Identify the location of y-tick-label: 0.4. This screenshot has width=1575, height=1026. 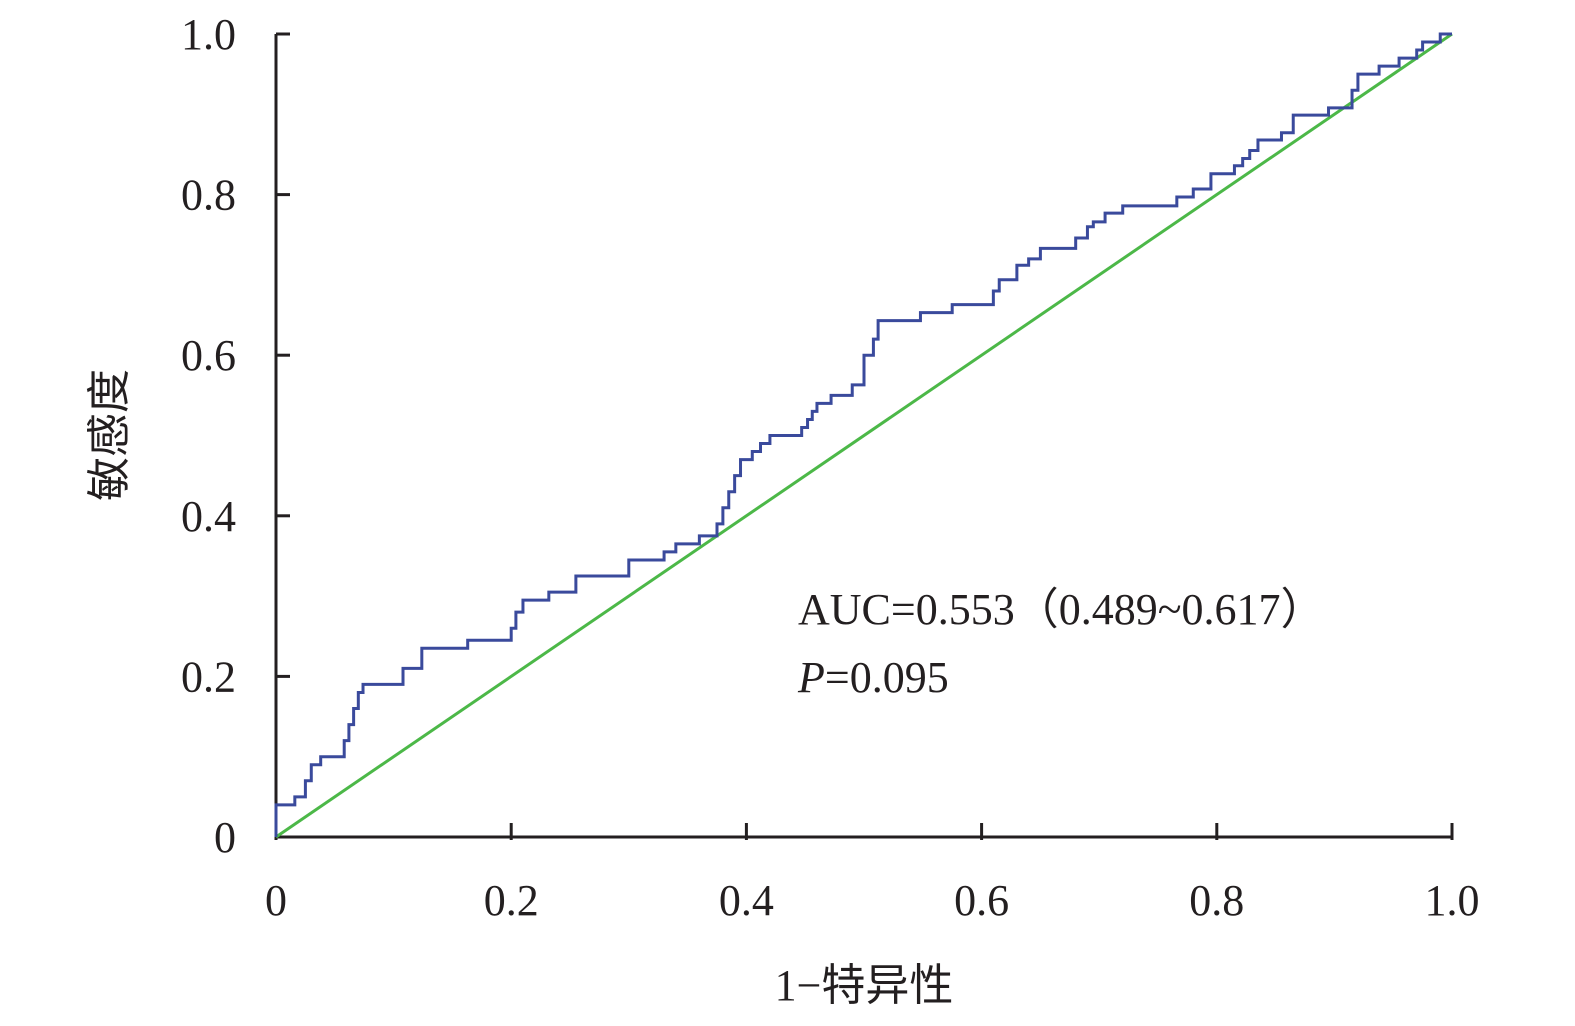
(208, 516).